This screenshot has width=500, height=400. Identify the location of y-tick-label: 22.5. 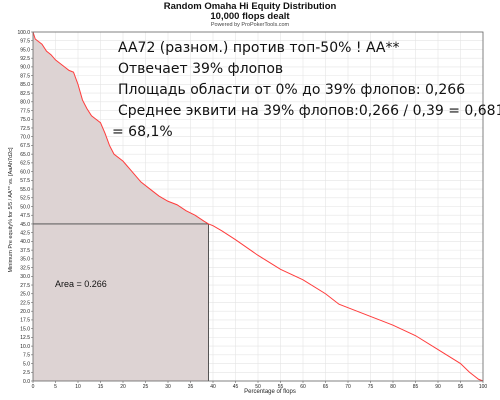
(25, 303).